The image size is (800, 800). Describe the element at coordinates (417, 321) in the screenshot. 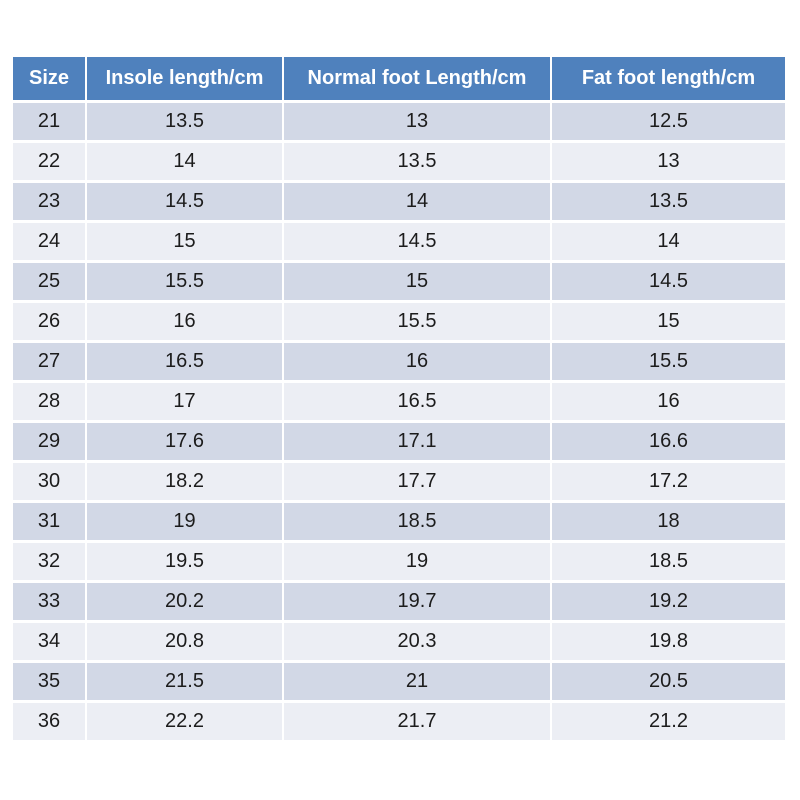

I see `cell-normal-foot-length: 15.5` at that location.